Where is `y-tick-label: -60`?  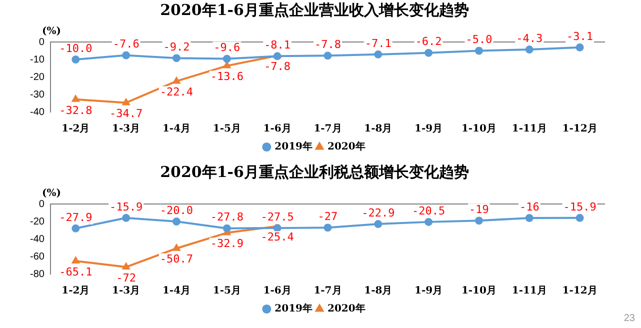
y-tick-label: -60 is located at coordinates (37, 256).